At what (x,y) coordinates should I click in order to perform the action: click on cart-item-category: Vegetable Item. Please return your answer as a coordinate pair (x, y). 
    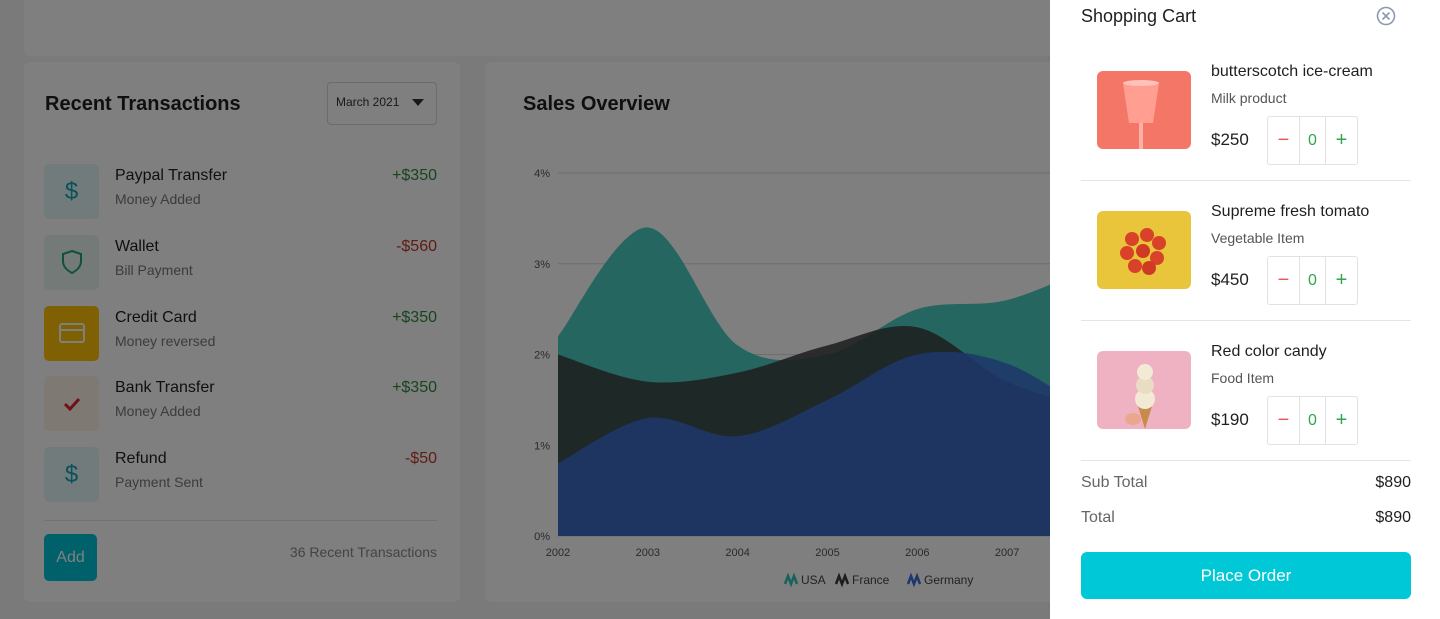
    Looking at the image, I should click on (1258, 238).